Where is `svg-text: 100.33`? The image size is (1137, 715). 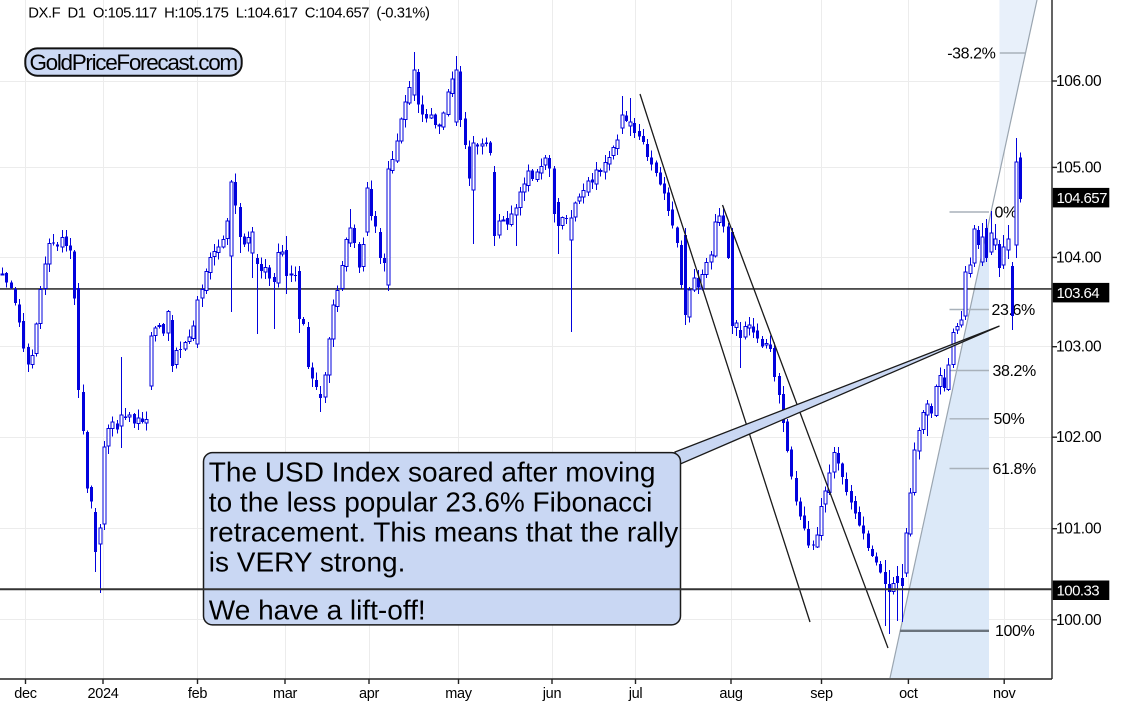 svg-text: 100.33 is located at coordinates (1078, 591).